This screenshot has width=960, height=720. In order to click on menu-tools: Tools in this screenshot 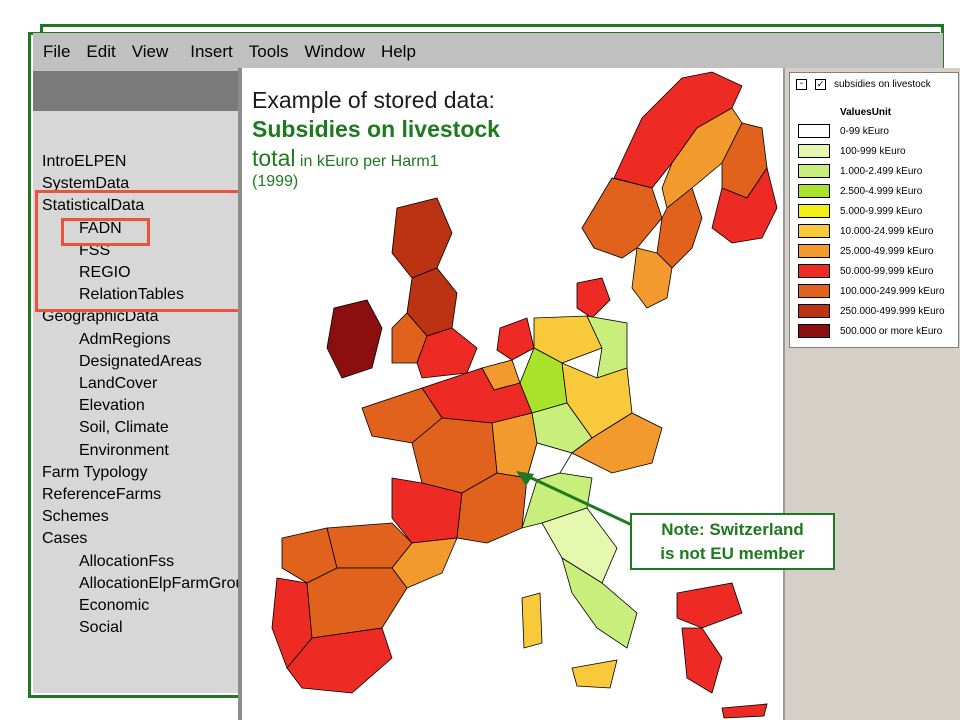, I will do `click(268, 51)`.